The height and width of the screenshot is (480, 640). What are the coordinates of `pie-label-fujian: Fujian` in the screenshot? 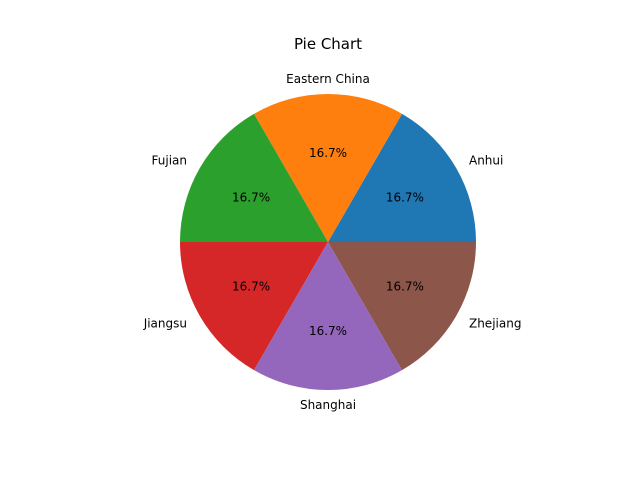 It's located at (169, 161).